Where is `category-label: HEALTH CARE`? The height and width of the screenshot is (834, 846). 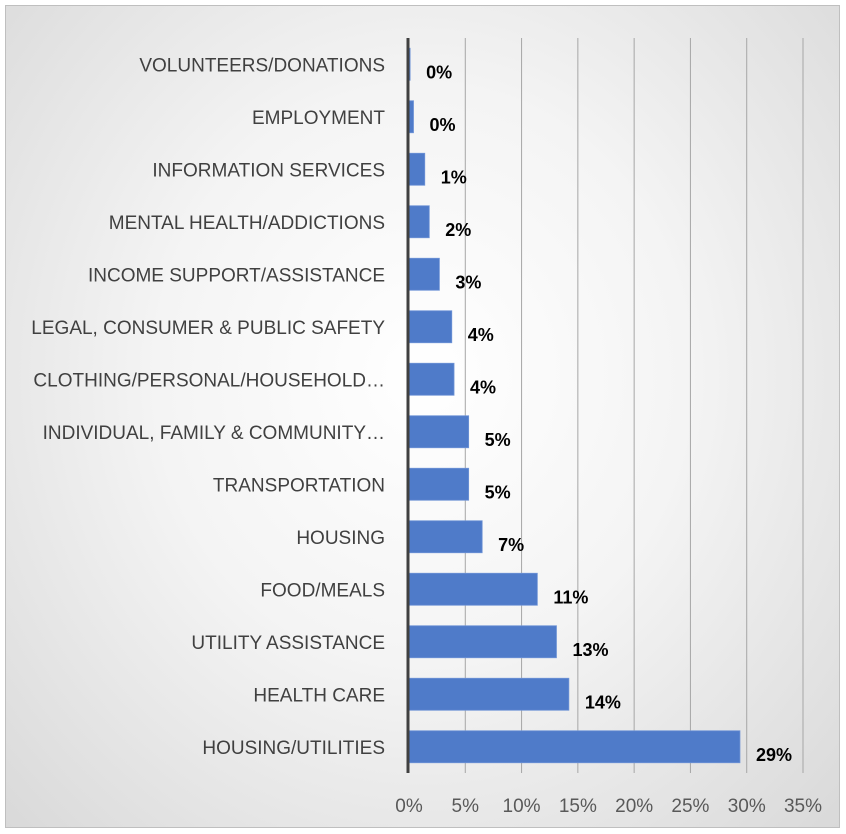
category-label: HEALTH CARE is located at coordinates (319, 695).